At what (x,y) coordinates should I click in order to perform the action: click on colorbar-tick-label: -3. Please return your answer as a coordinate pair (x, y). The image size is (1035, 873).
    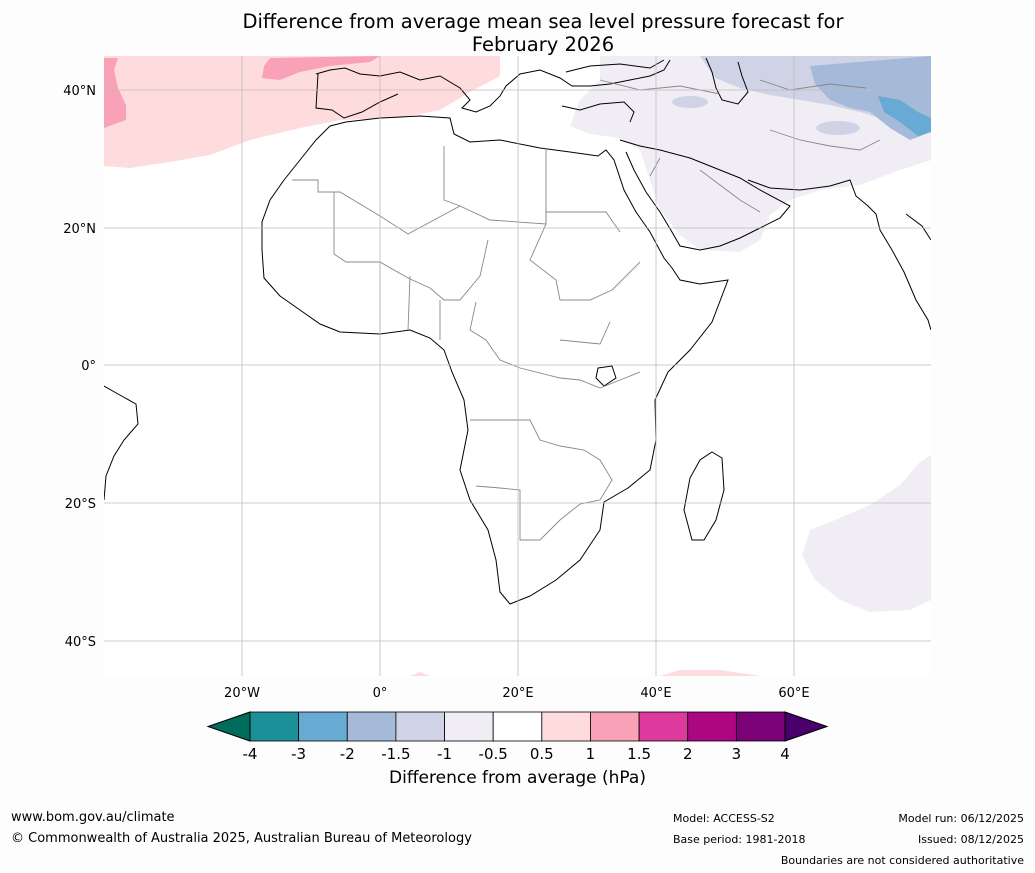
    Looking at the image, I should click on (298, 754).